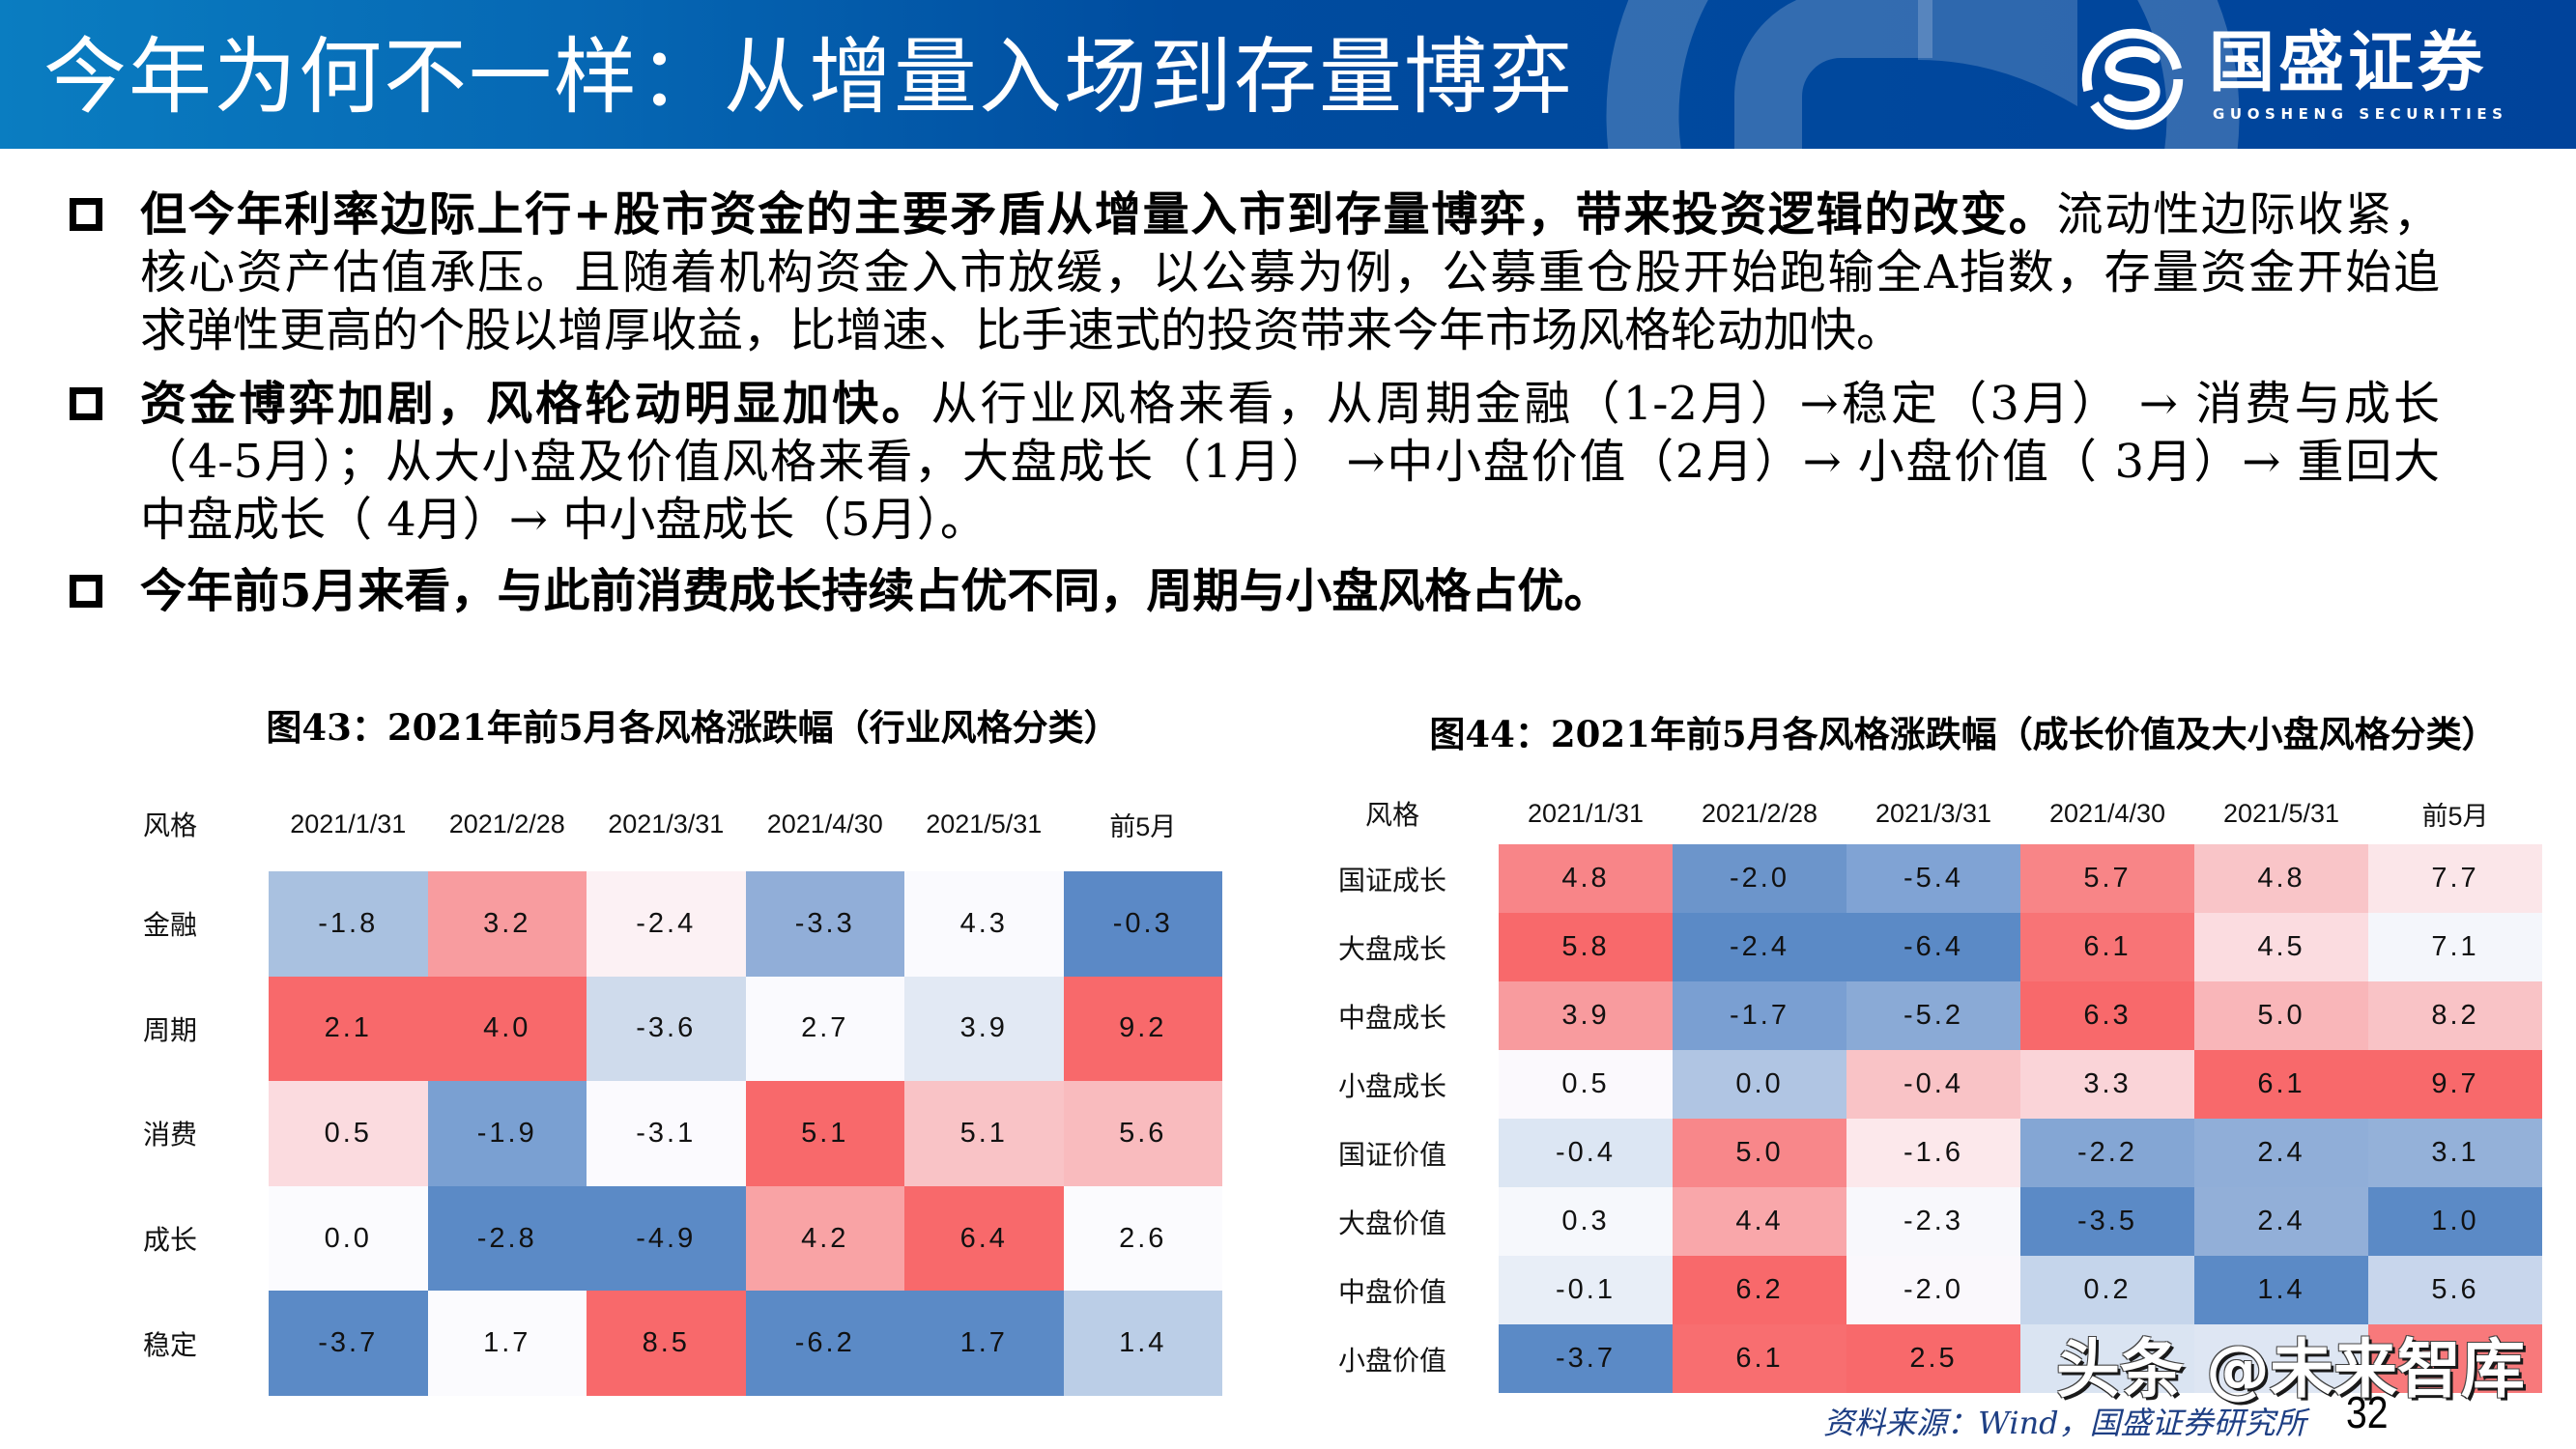  I want to click on heatmap-cell: 4.3, so click(984, 924).